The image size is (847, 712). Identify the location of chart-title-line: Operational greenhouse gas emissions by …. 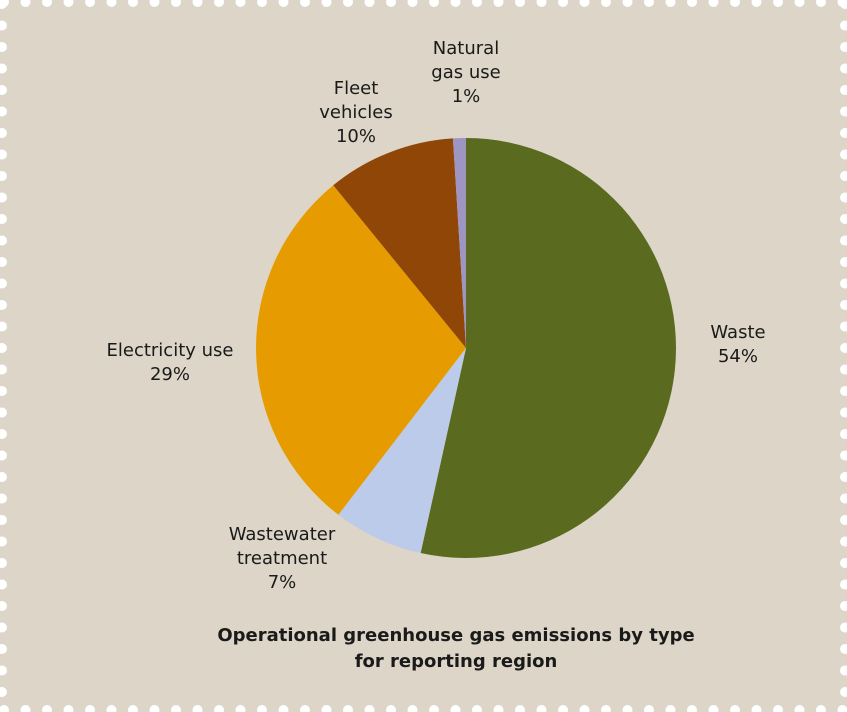
(455, 635).